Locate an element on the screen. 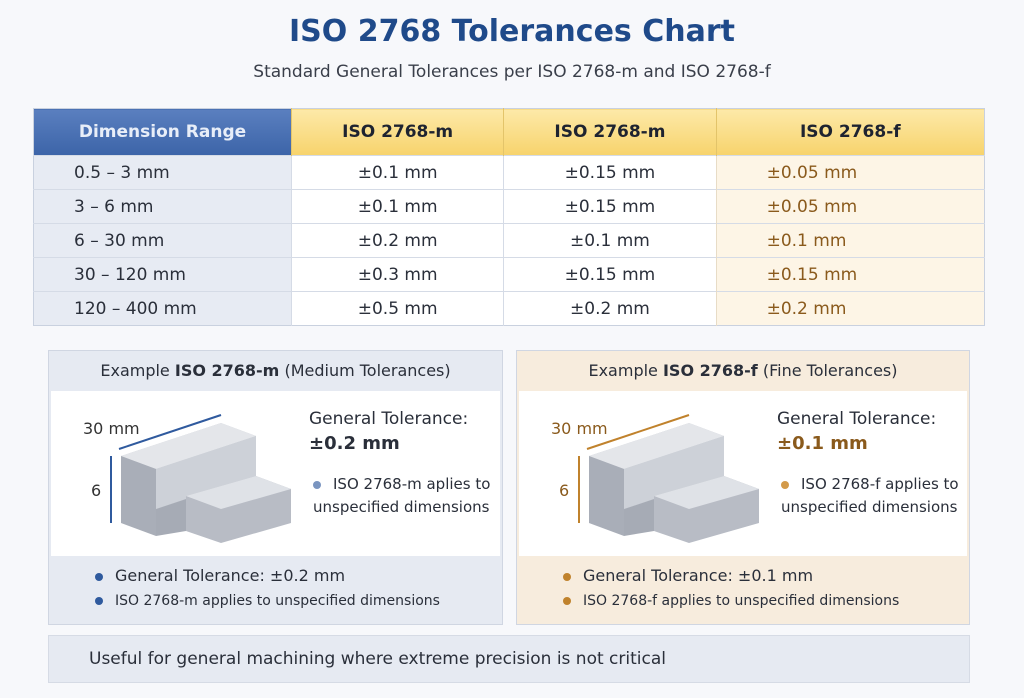  tolerance-cell: ±0.5 mm is located at coordinates (397, 308).